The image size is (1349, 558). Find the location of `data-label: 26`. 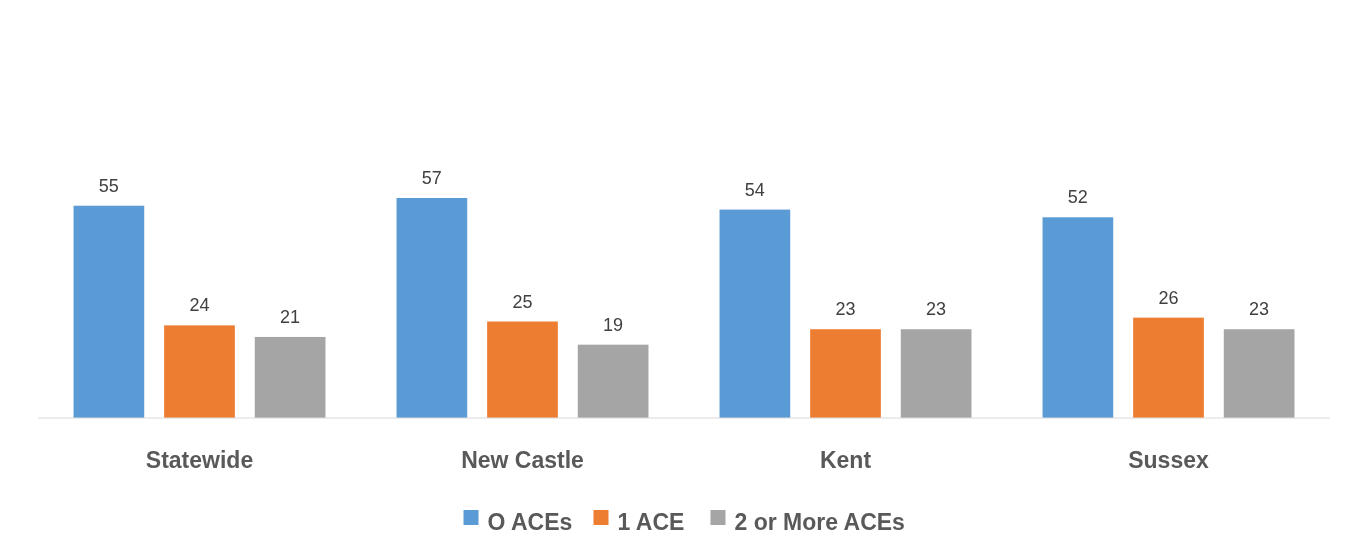

data-label: 26 is located at coordinates (1168, 297).